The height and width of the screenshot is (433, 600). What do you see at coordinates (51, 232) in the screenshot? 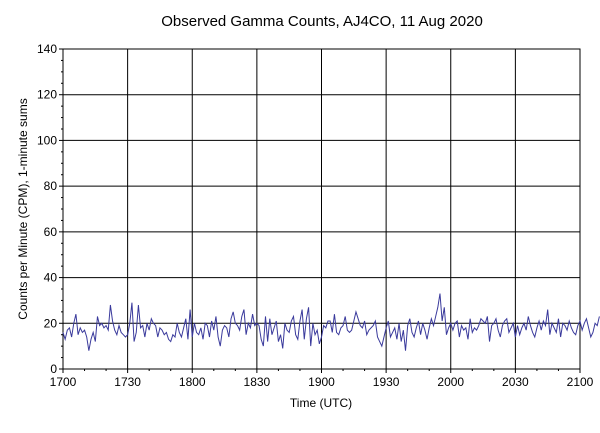
I see `y-tick-label: 60` at bounding box center [51, 232].